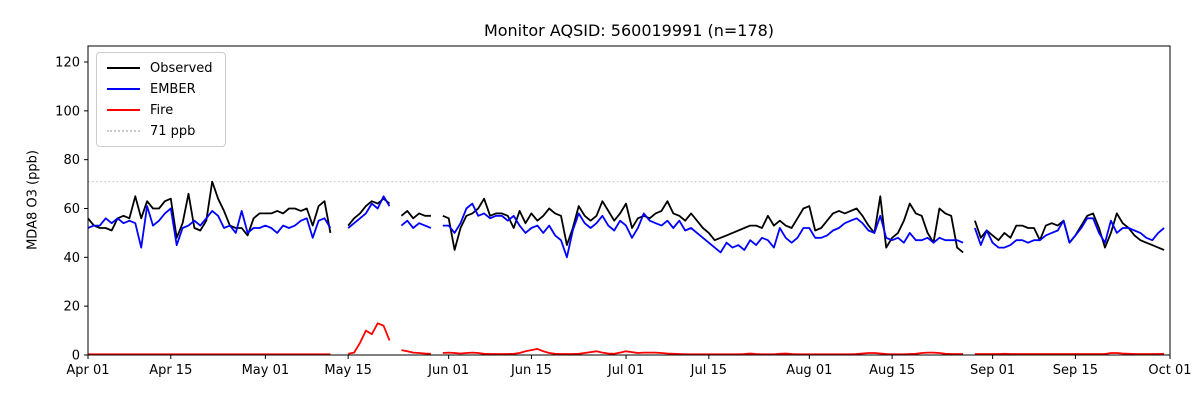  I want to click on legend-item-threshold: 71 ppb, so click(160, 131).